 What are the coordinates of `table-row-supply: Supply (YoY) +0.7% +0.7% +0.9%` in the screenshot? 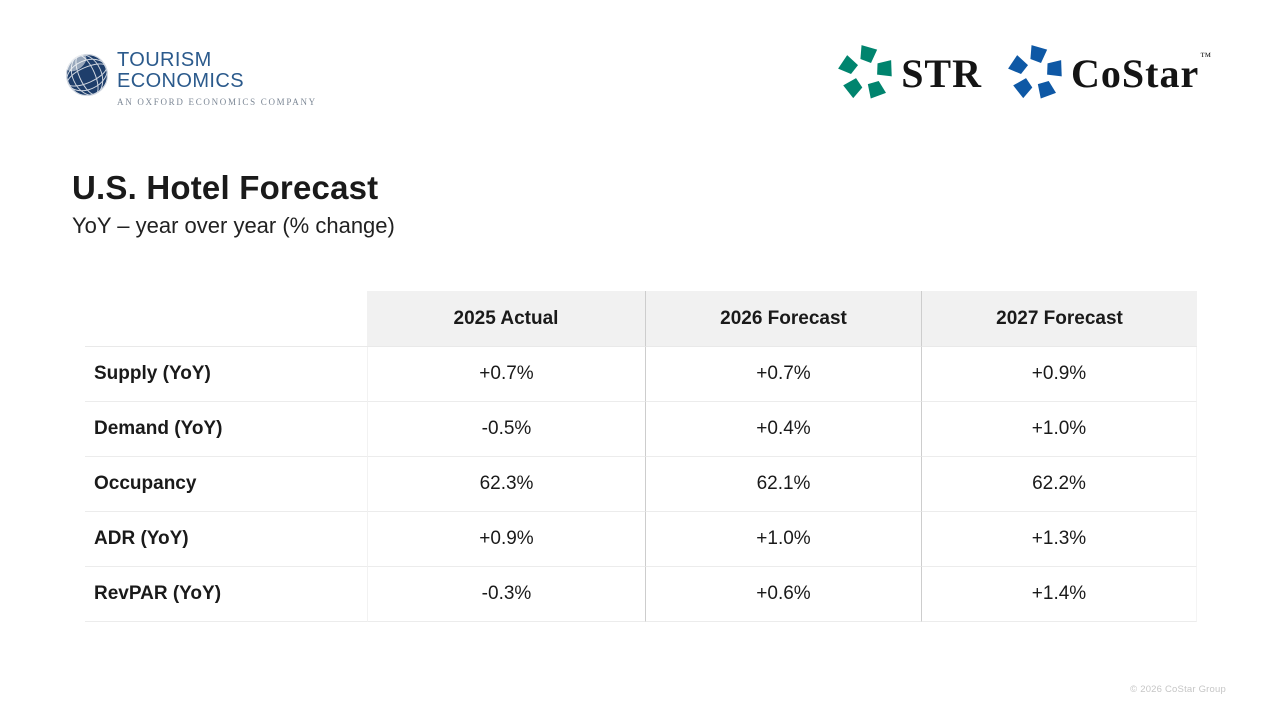 It's located at (641, 374).